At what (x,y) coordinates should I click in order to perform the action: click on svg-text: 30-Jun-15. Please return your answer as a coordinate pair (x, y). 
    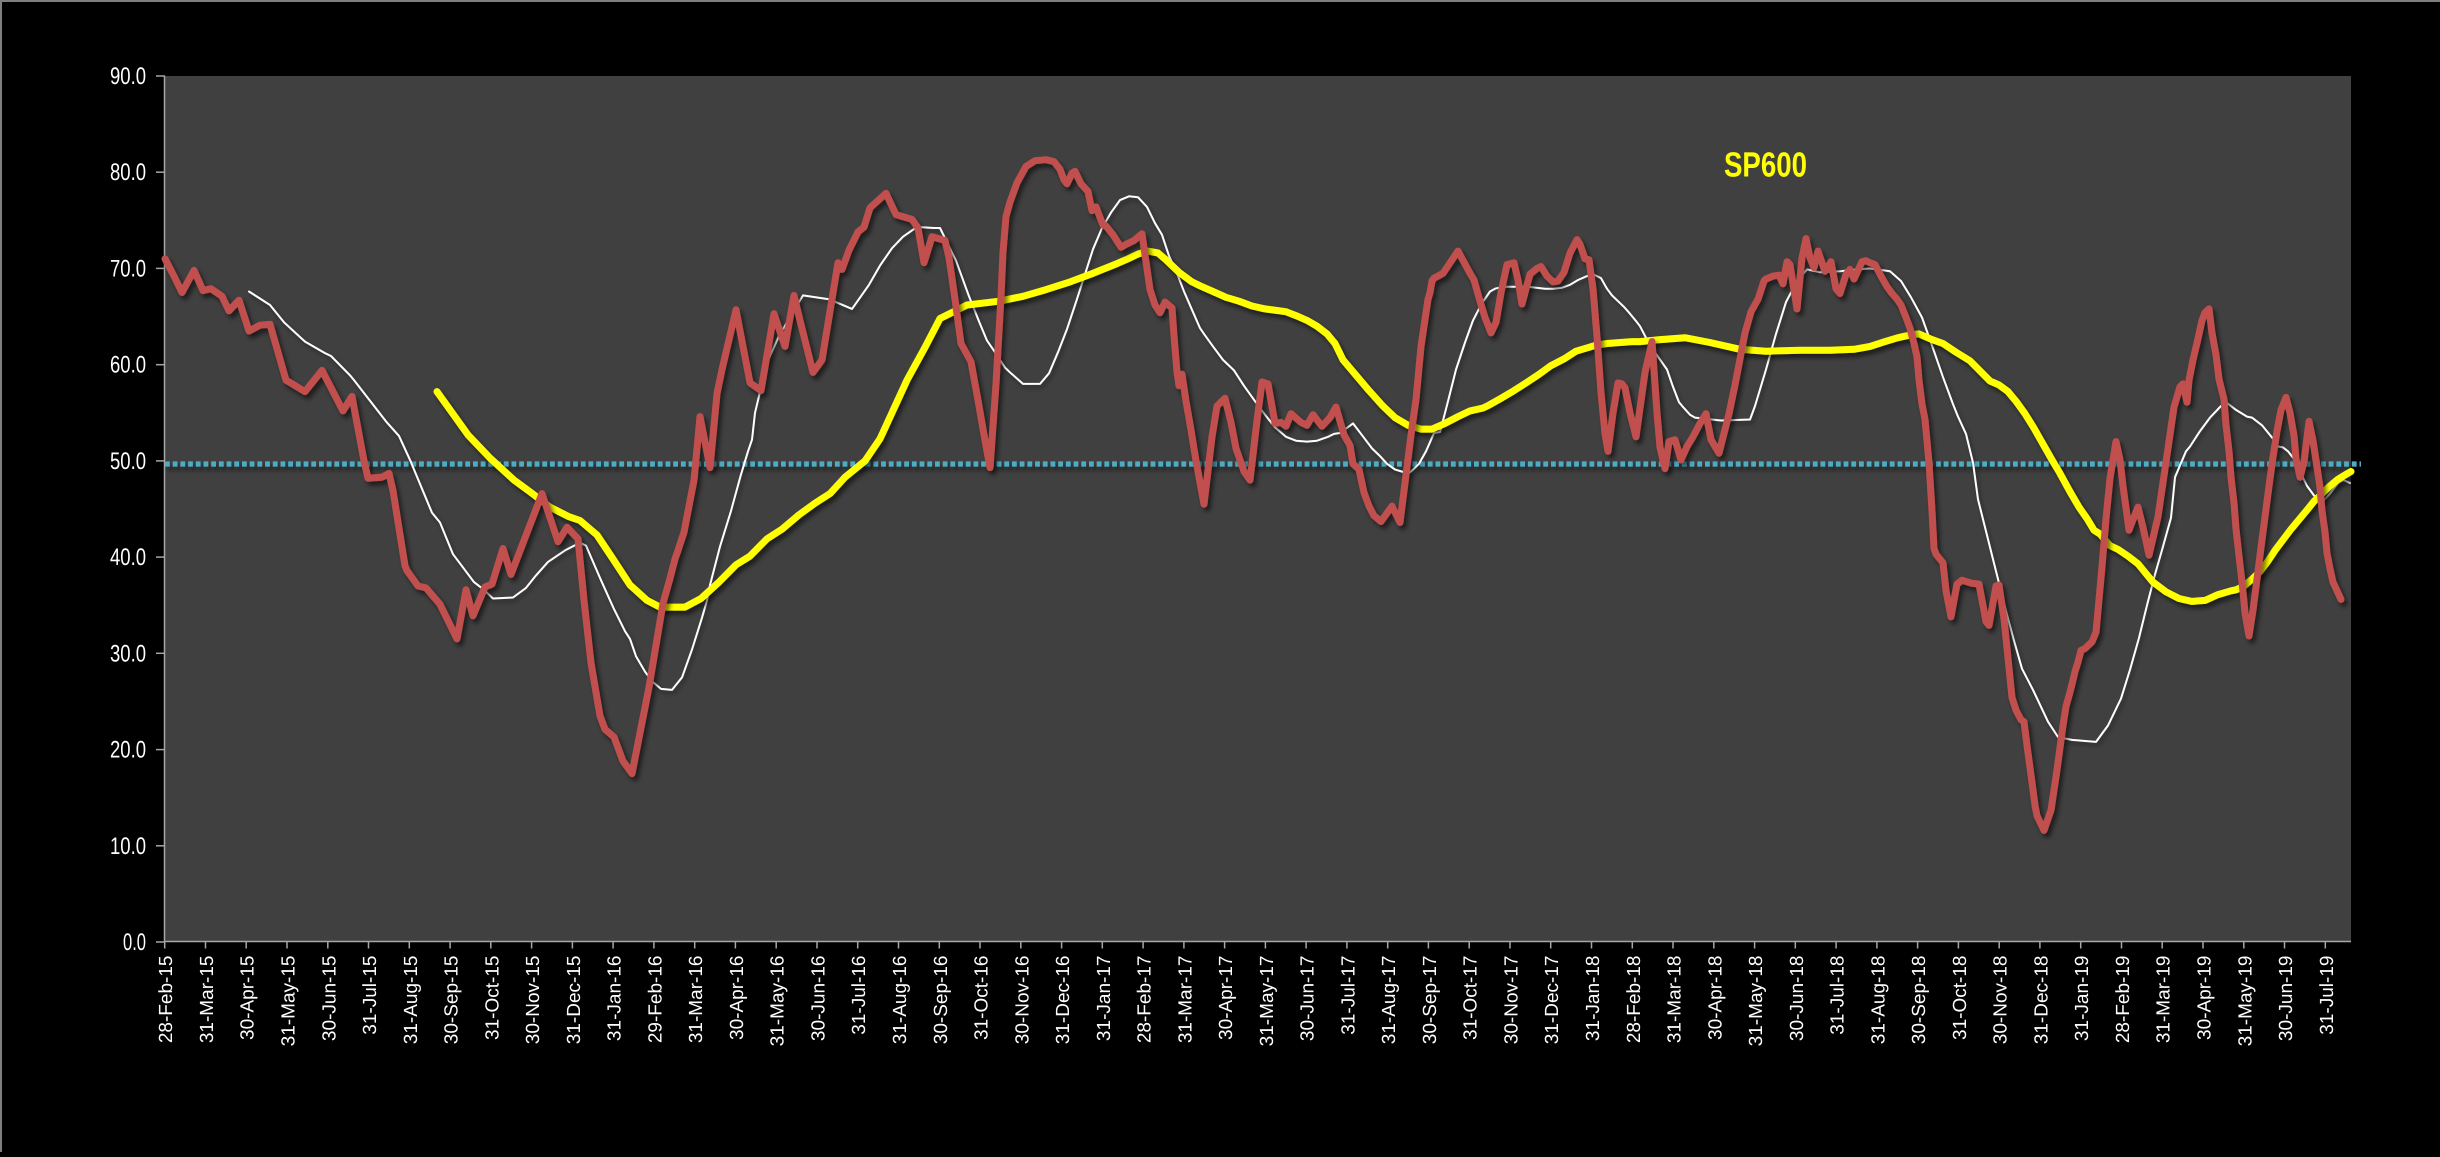
    Looking at the image, I should click on (329, 999).